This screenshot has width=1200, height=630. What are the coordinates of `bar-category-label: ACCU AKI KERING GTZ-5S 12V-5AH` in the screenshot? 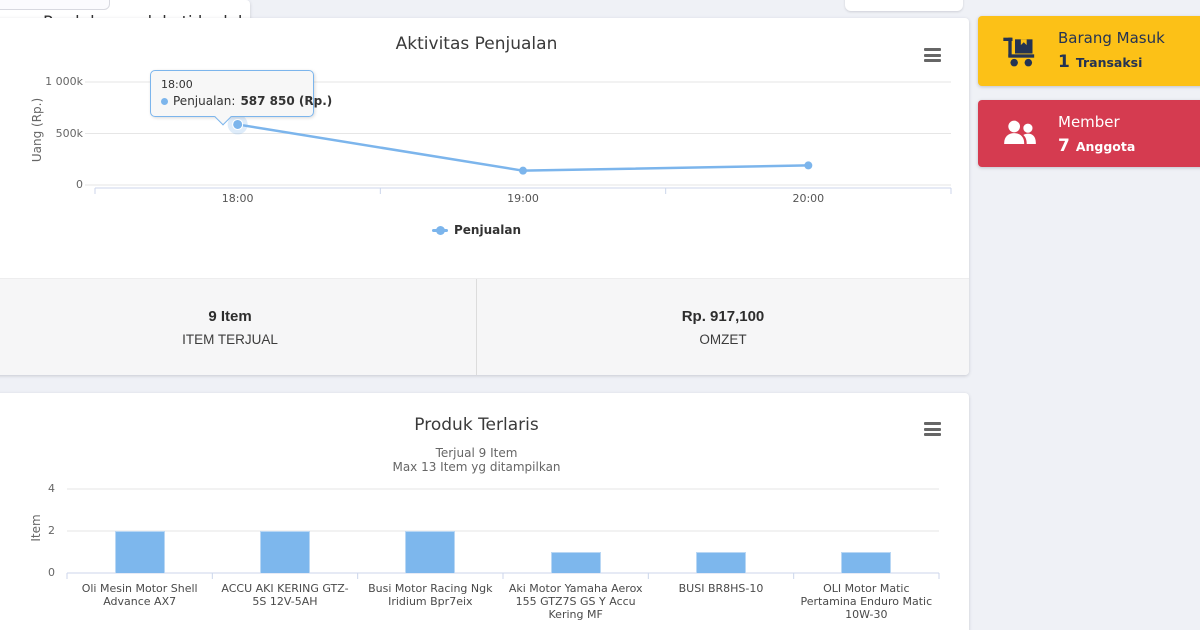 It's located at (285, 595).